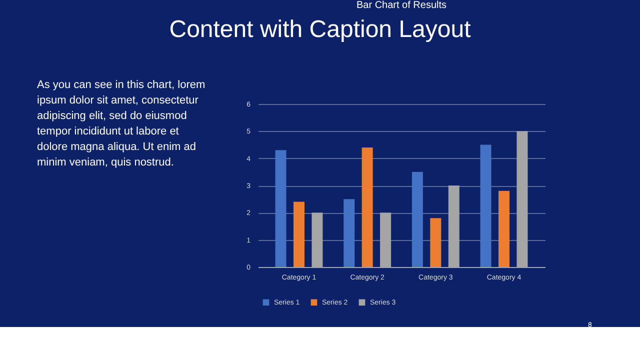 The image size is (640, 360). Describe the element at coordinates (320, 29) in the screenshot. I see `text: Content with Caption Layout` at that location.